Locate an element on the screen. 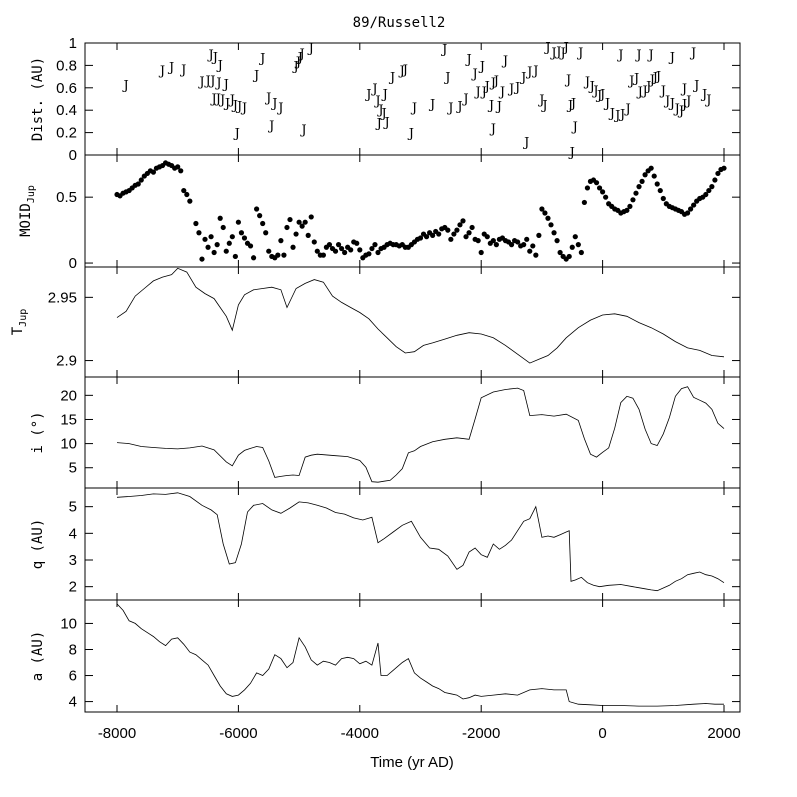 This screenshot has width=797, height=797. x-tick-label: 0 is located at coordinates (602, 733).